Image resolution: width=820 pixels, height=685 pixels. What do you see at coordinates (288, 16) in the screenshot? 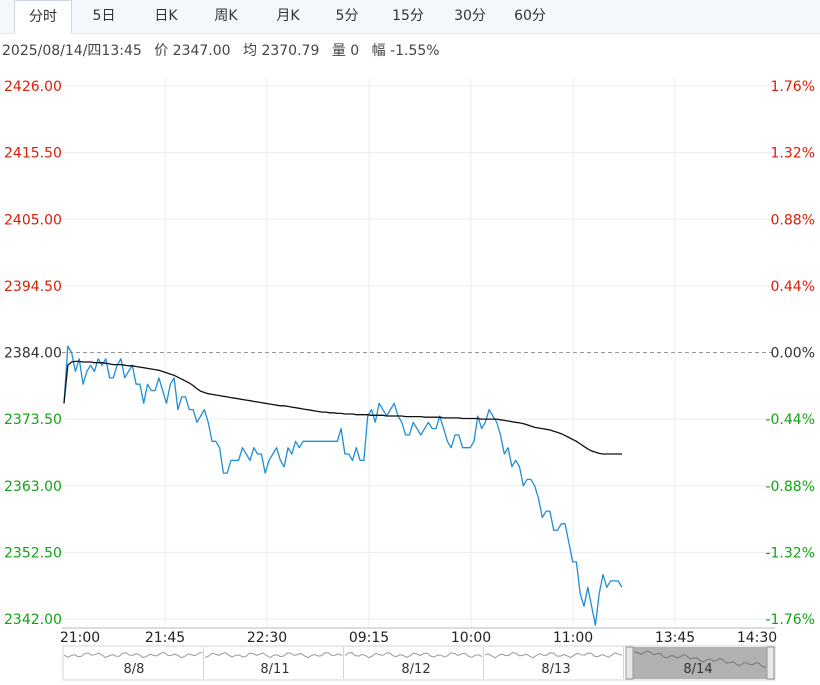
I see `tab-4: 月K` at bounding box center [288, 16].